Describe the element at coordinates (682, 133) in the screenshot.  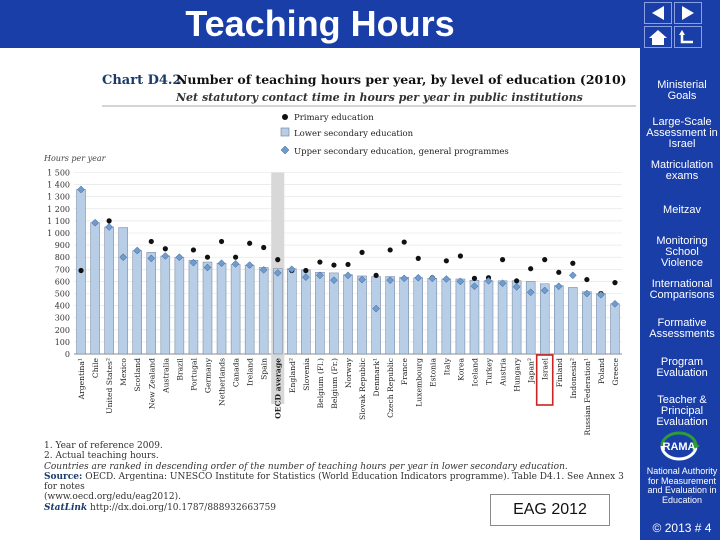
I see `sidebar-item-large-scale-assessment: Large-Scale Assessment in Israel` at that location.